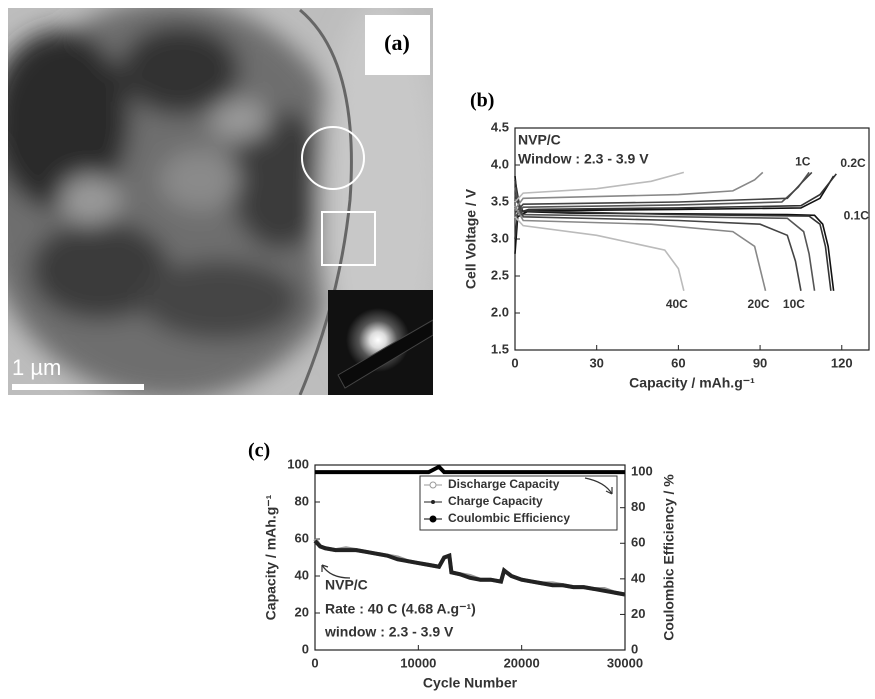 This screenshot has height=699, width=875. What do you see at coordinates (500, 237) in the screenshot?
I see `y-tick-label: 3.0` at bounding box center [500, 237].